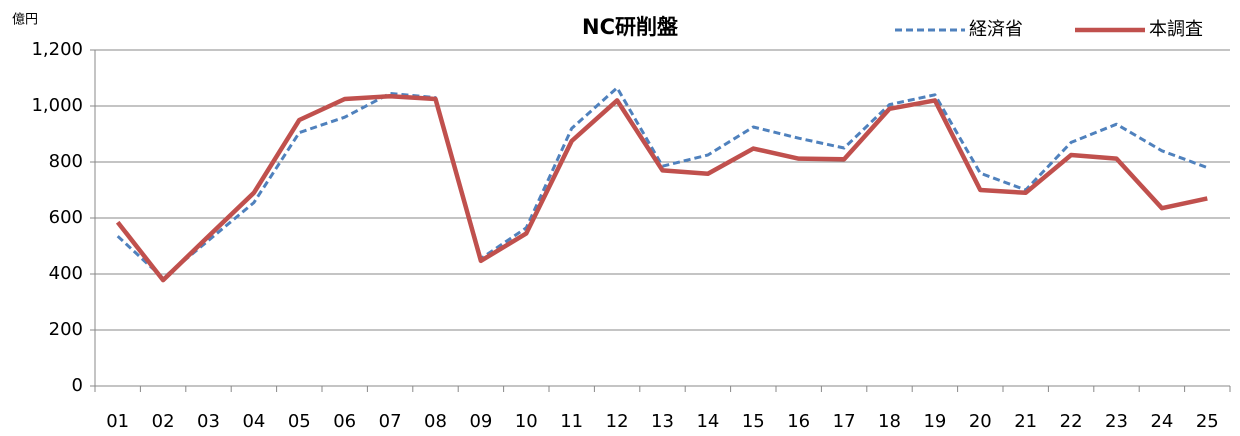 The height and width of the screenshot is (436, 1240). Describe the element at coordinates (253, 421) in the screenshot. I see `x-tick-label: 04` at that location.